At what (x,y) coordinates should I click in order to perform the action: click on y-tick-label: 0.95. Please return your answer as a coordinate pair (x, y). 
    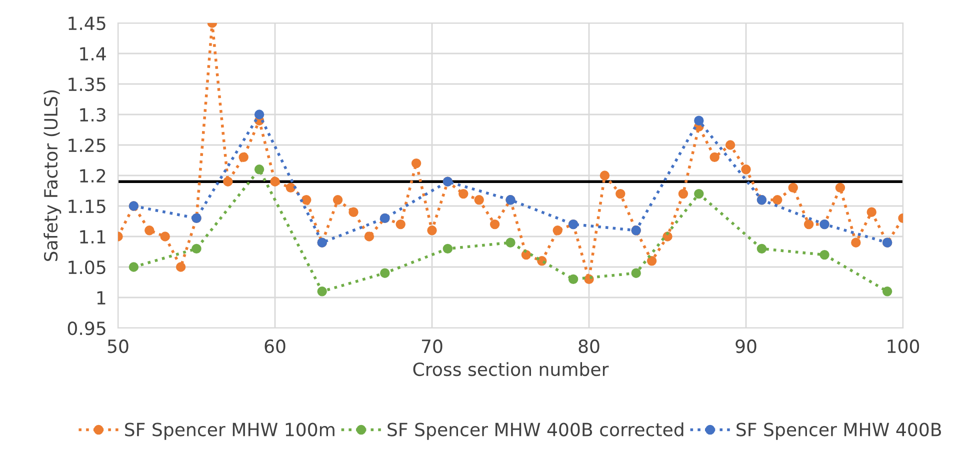
    Looking at the image, I should click on (87, 328).